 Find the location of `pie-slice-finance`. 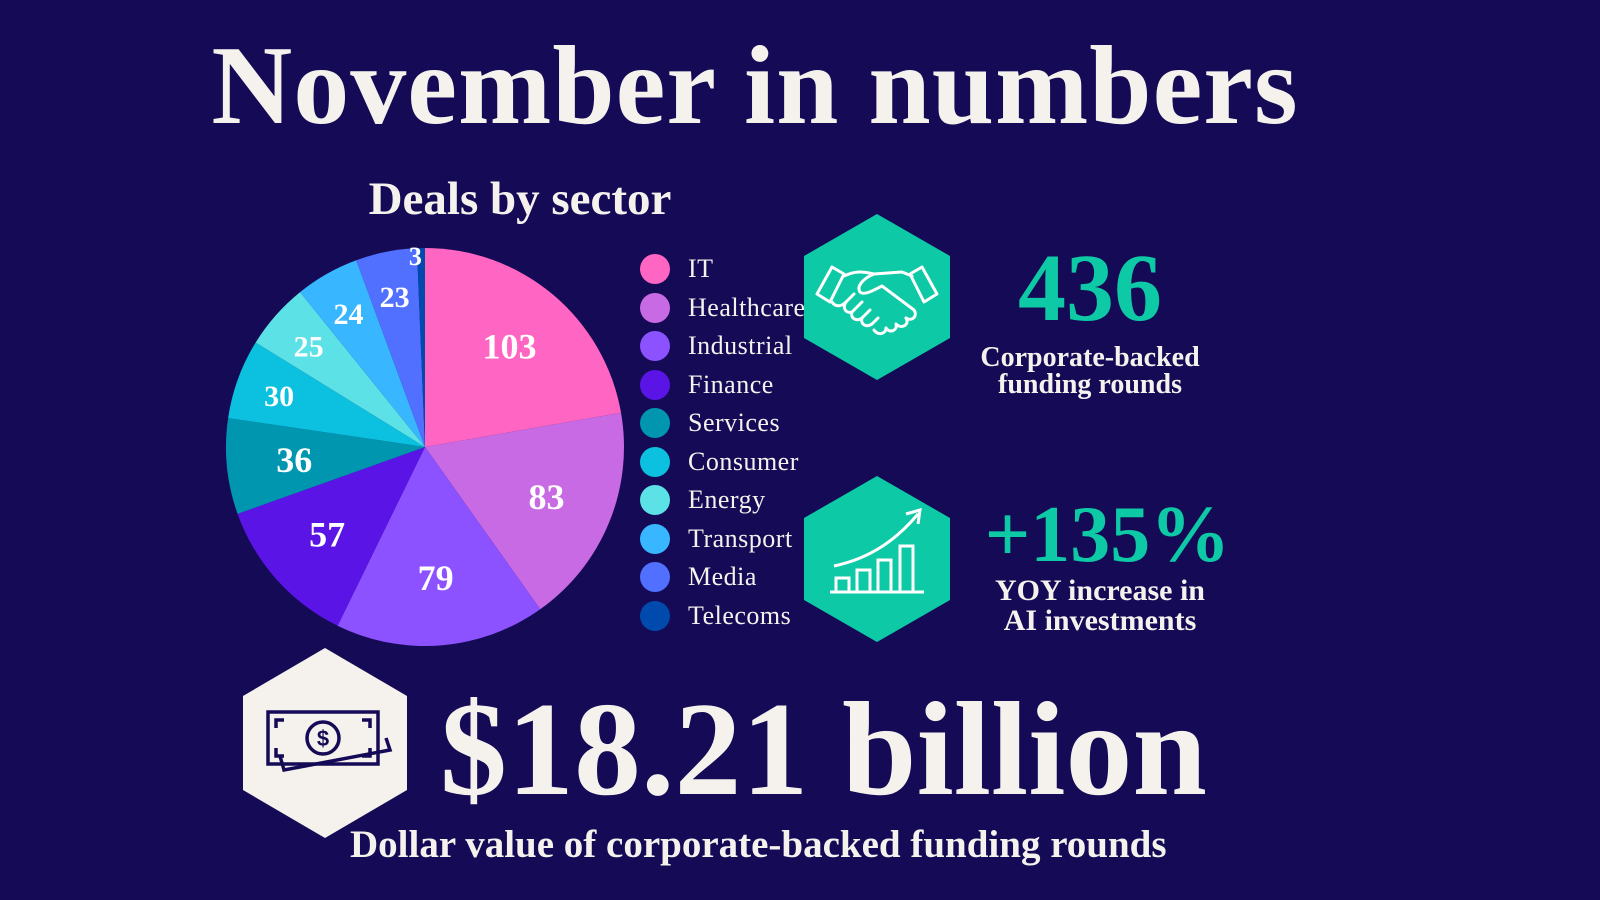

pie-slice-finance is located at coordinates (331, 536).